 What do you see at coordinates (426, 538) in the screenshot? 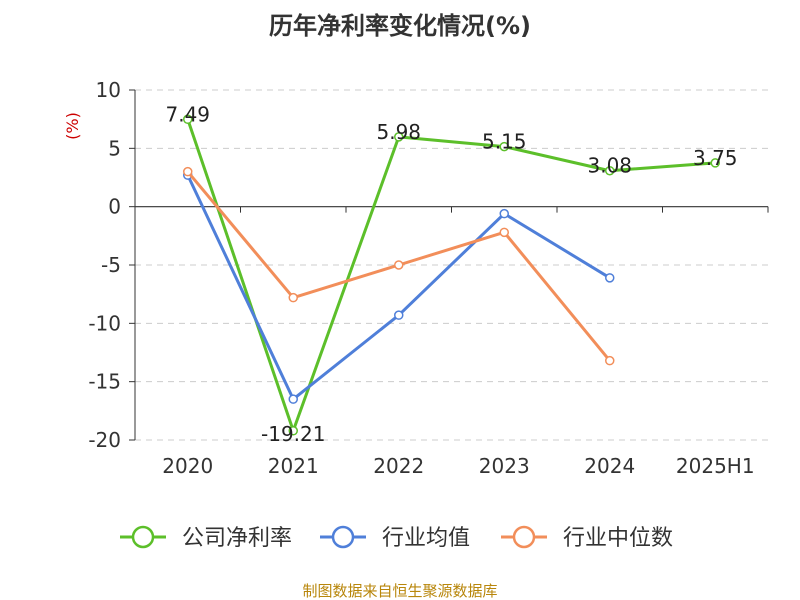
I see `legend-label: 行业均值` at bounding box center [426, 538].